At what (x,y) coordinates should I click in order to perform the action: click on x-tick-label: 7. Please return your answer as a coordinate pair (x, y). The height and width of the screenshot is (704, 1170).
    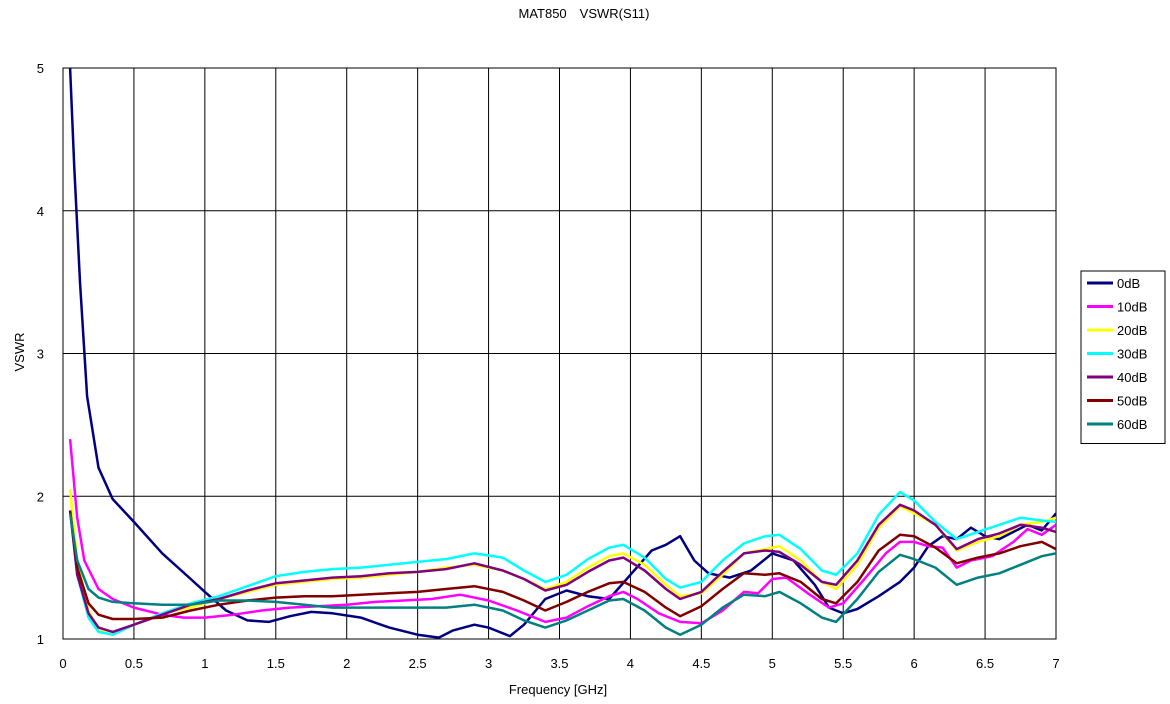
    Looking at the image, I should click on (1055, 663).